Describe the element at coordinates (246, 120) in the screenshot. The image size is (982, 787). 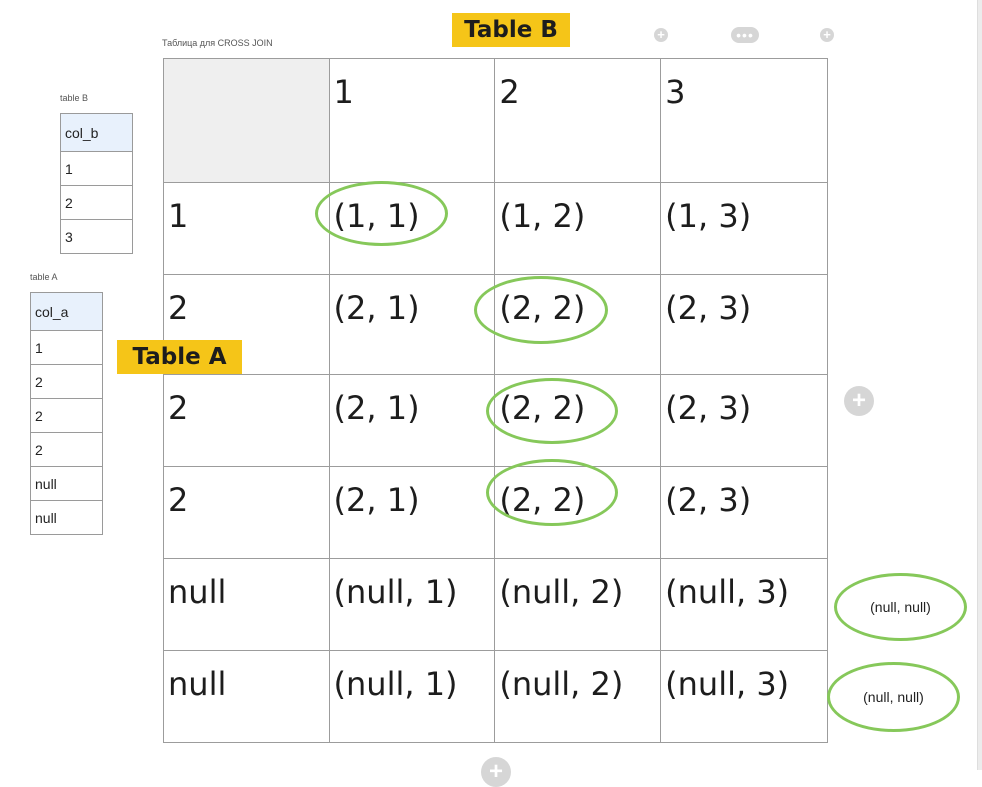
I see `grid-corner-cell` at that location.